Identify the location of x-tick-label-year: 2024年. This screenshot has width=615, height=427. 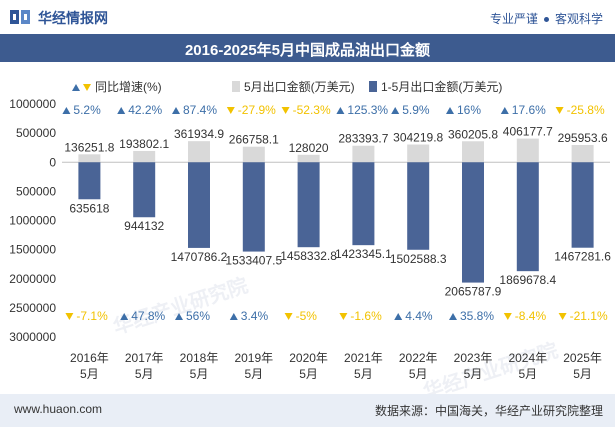
(527, 358).